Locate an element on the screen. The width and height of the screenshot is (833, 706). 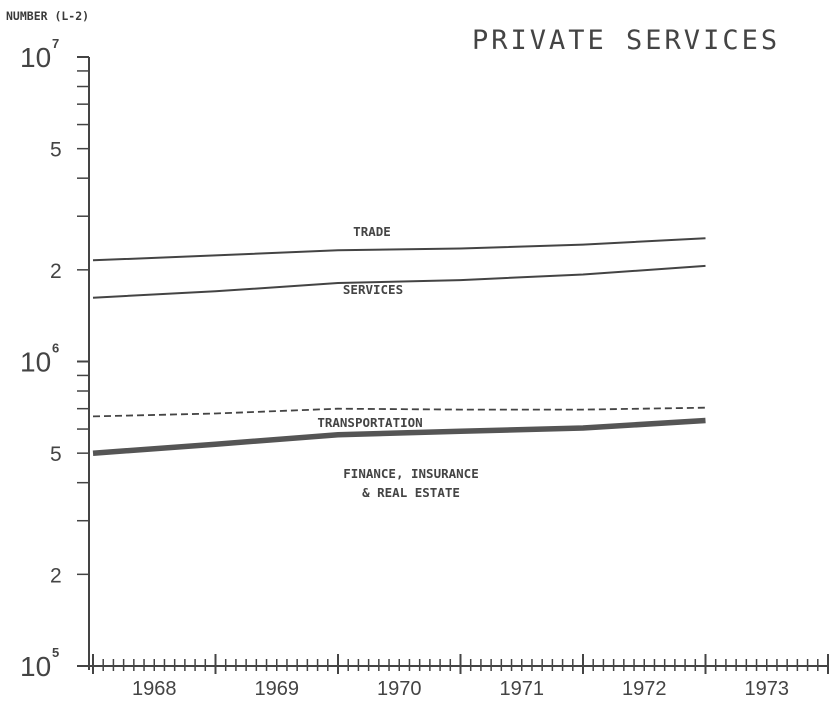
chart-title: PRIVATE SERVICES is located at coordinates (626, 40).